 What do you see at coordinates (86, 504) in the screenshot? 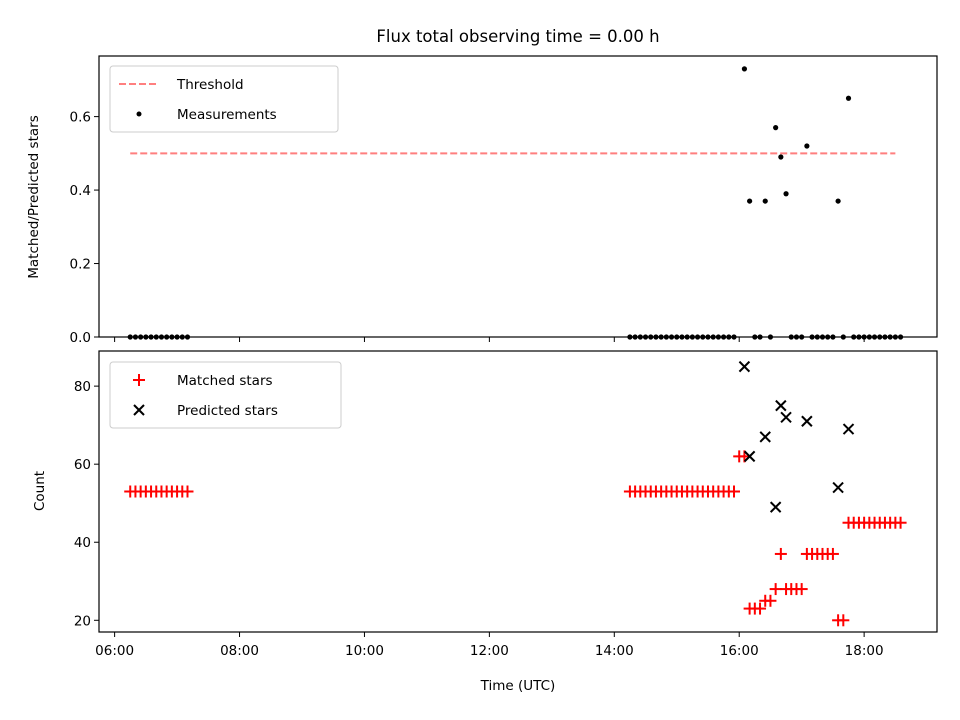
I see `bottom-y-axis: 20 40 60 80` at bounding box center [86, 504].